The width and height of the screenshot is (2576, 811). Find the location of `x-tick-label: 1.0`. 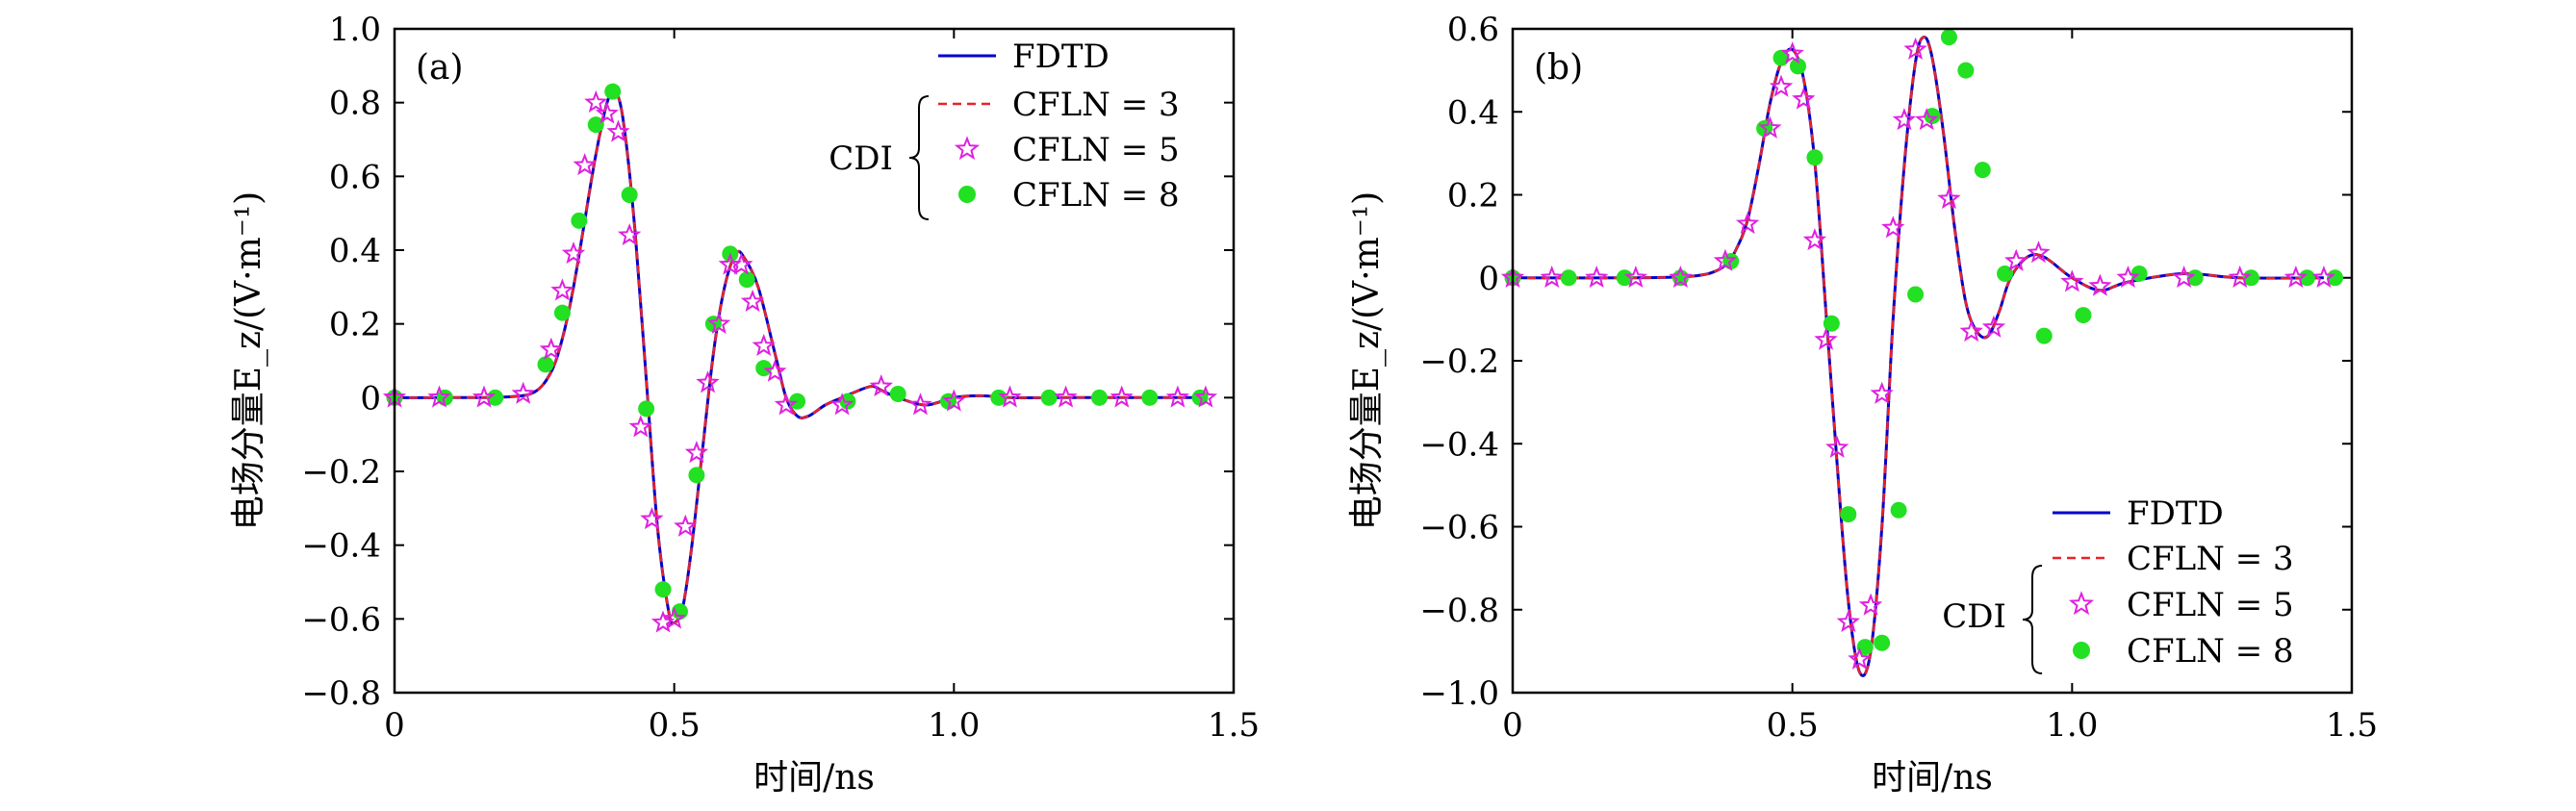

x-tick-label: 1.0 is located at coordinates (2072, 726).